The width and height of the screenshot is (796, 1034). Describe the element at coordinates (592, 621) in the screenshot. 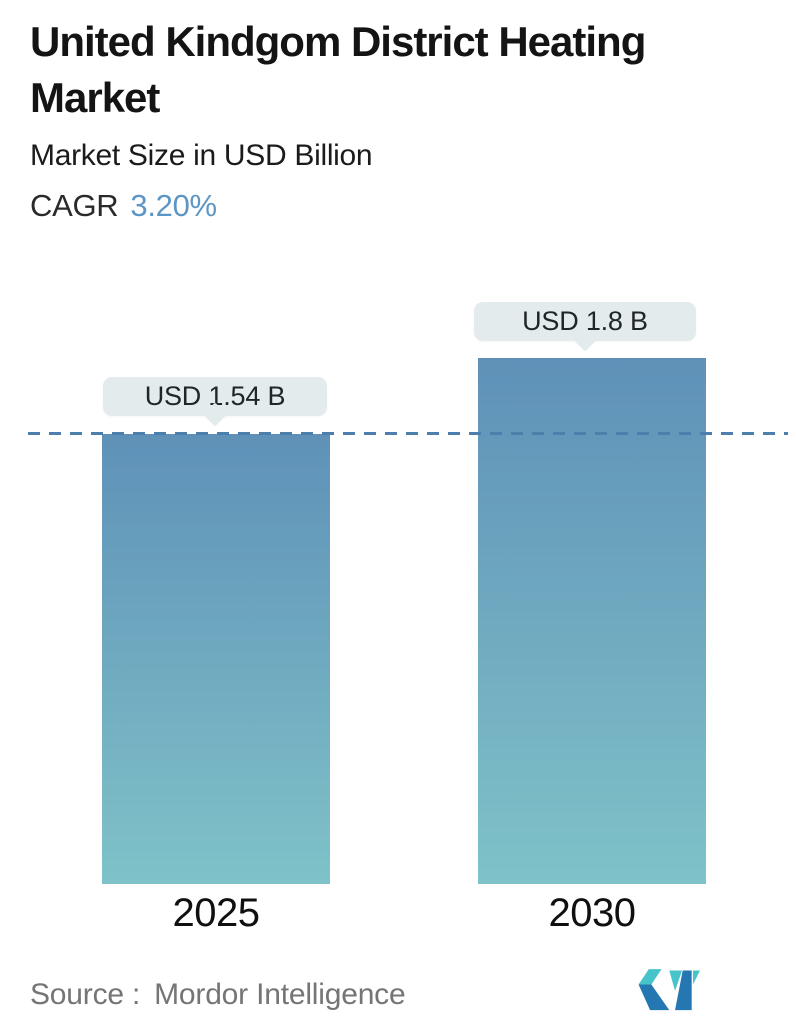

I see `bar-2030` at that location.